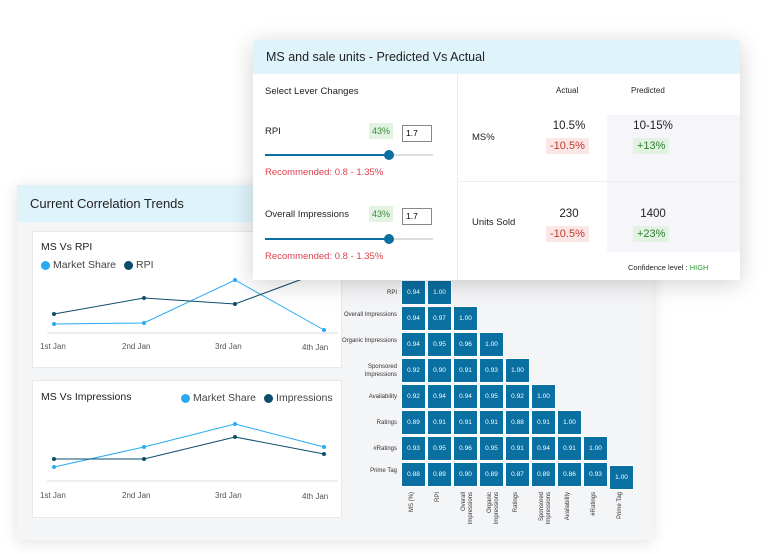 This screenshot has width=768, height=554. What do you see at coordinates (648, 90) in the screenshot?
I see `col-predicted: Predicted` at bounding box center [648, 90].